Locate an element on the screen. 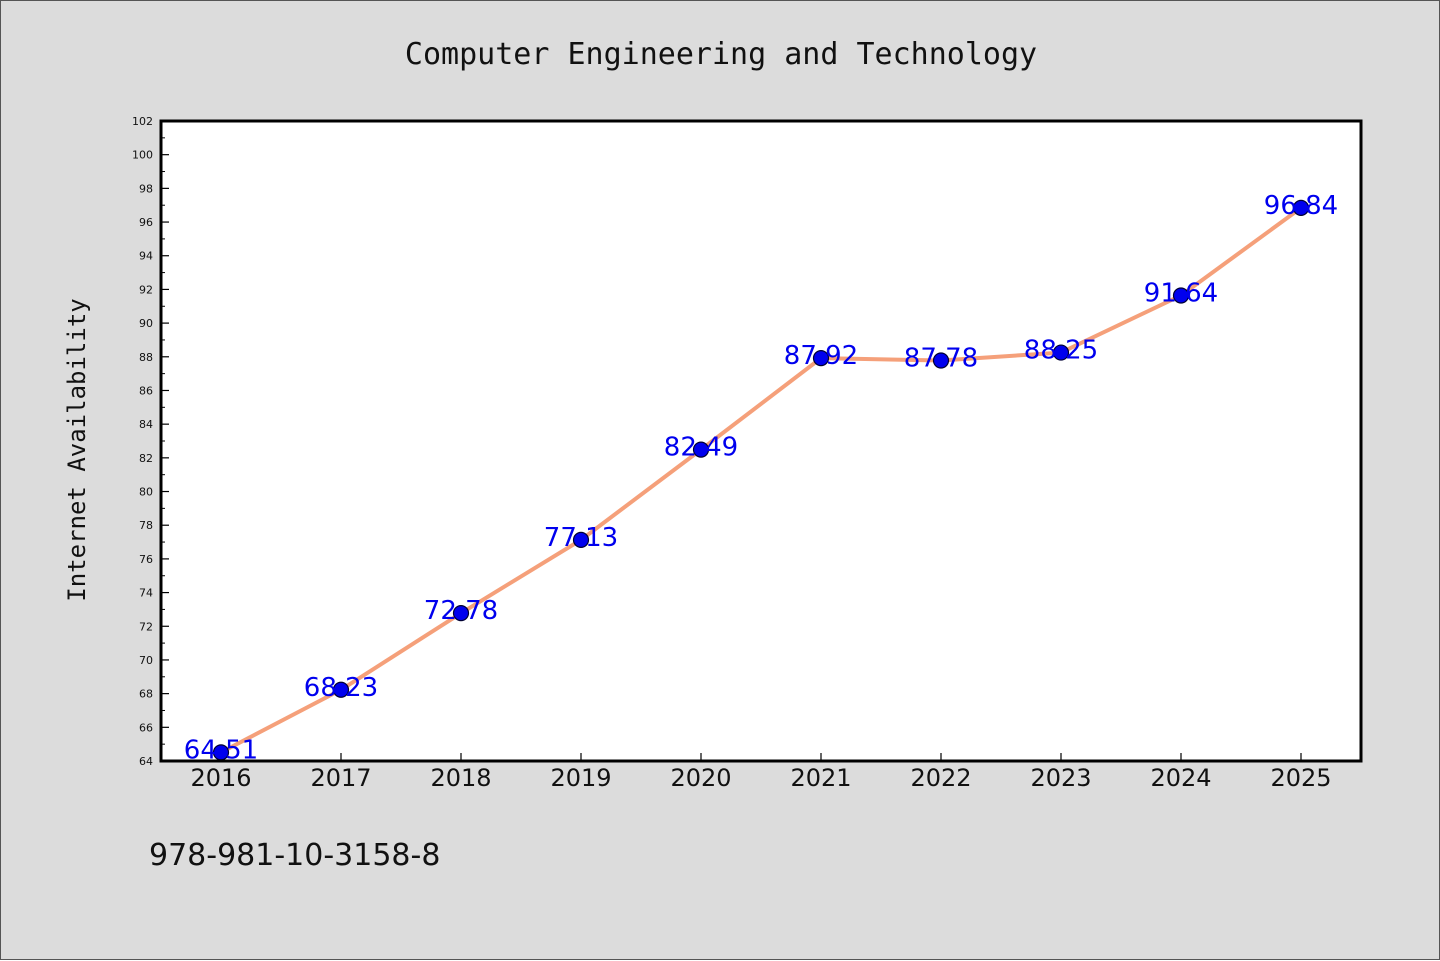 The width and height of the screenshot is (1440, 961). y-tick-label: 102 is located at coordinates (142, 121).